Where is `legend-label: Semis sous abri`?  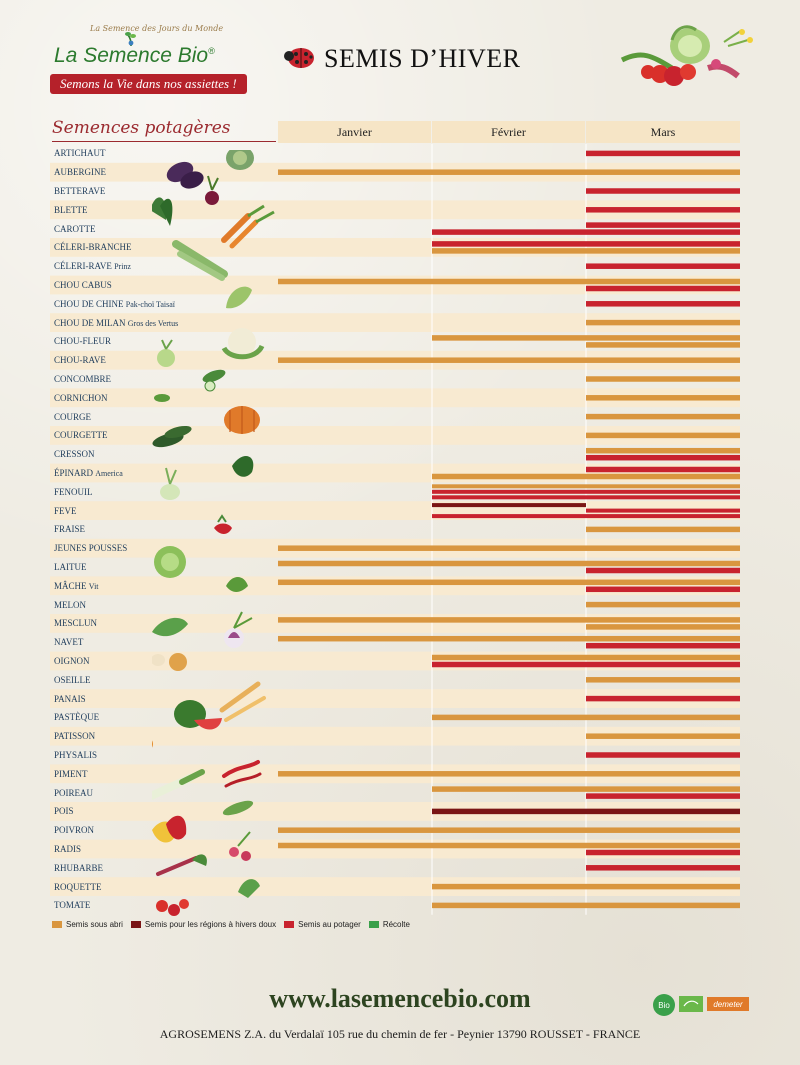 legend-label: Semis sous abri is located at coordinates (94, 924).